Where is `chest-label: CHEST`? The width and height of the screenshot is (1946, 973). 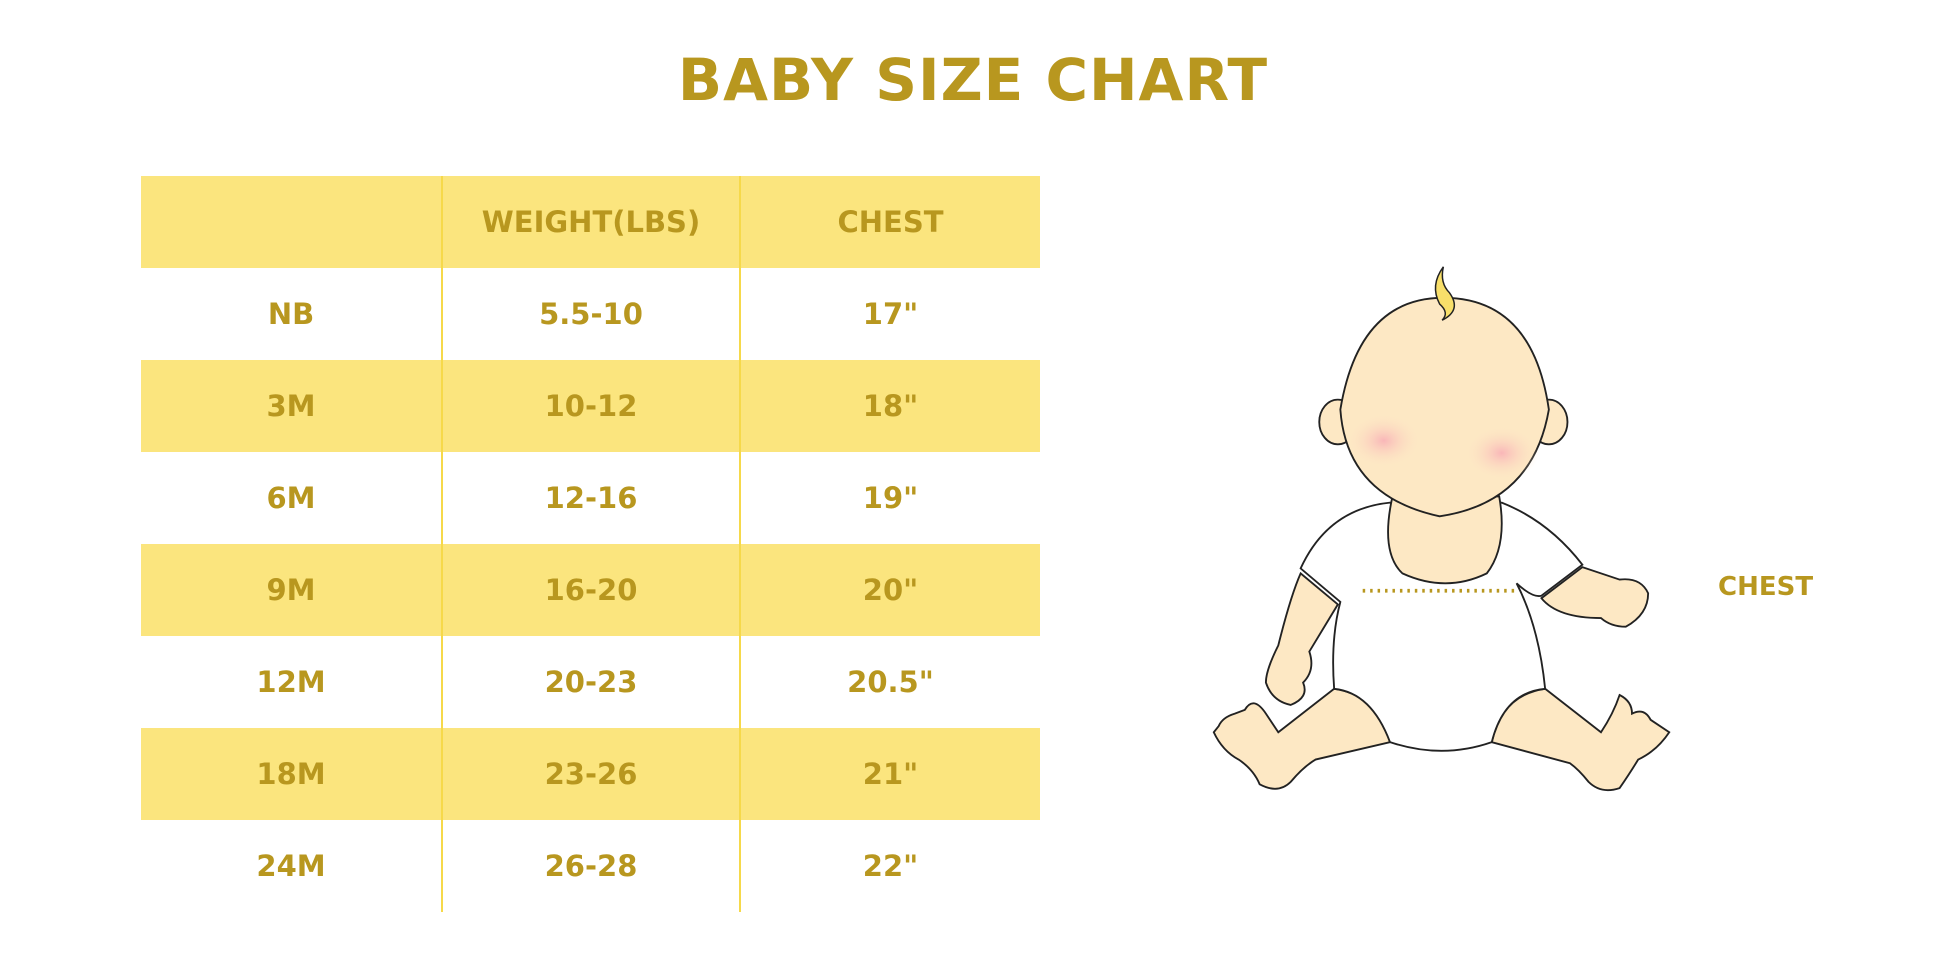
chest-label: CHEST is located at coordinates (1766, 587).